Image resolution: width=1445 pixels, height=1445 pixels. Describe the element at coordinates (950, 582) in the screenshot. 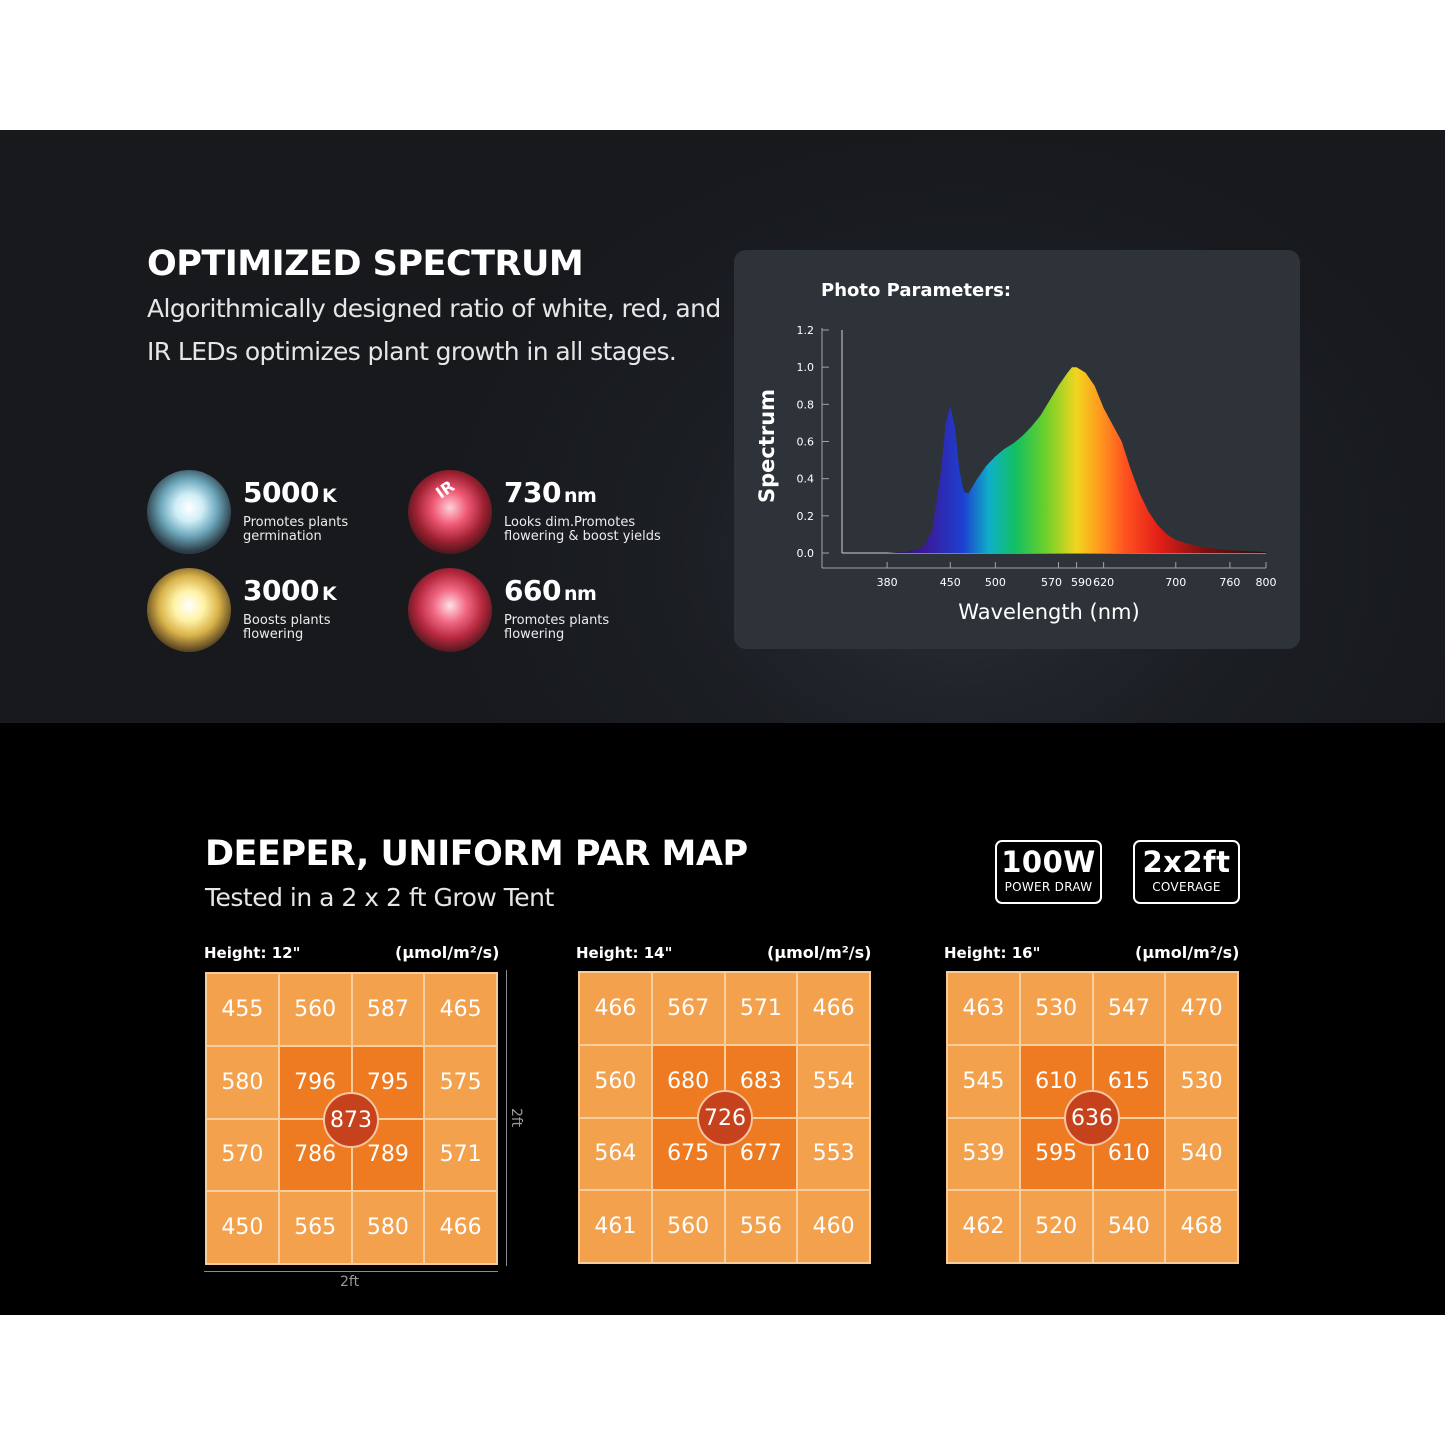

I see `x-tick-label: 450` at that location.